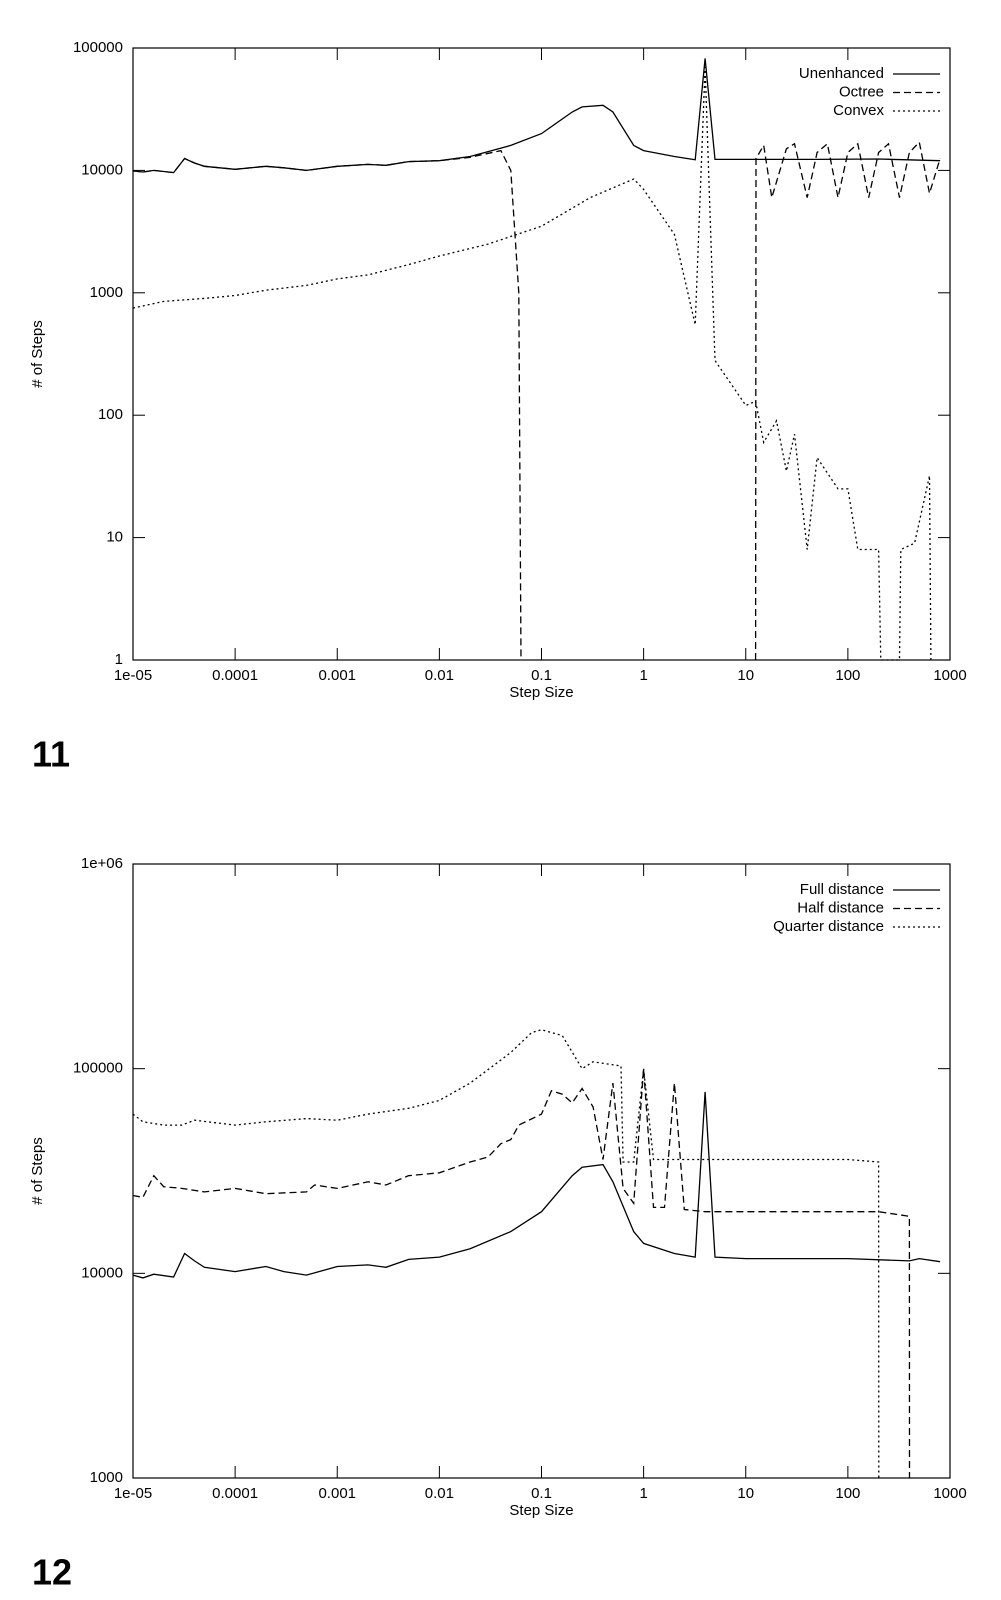  What do you see at coordinates (52, 1572) in the screenshot?
I see `figure-label: 12` at bounding box center [52, 1572].